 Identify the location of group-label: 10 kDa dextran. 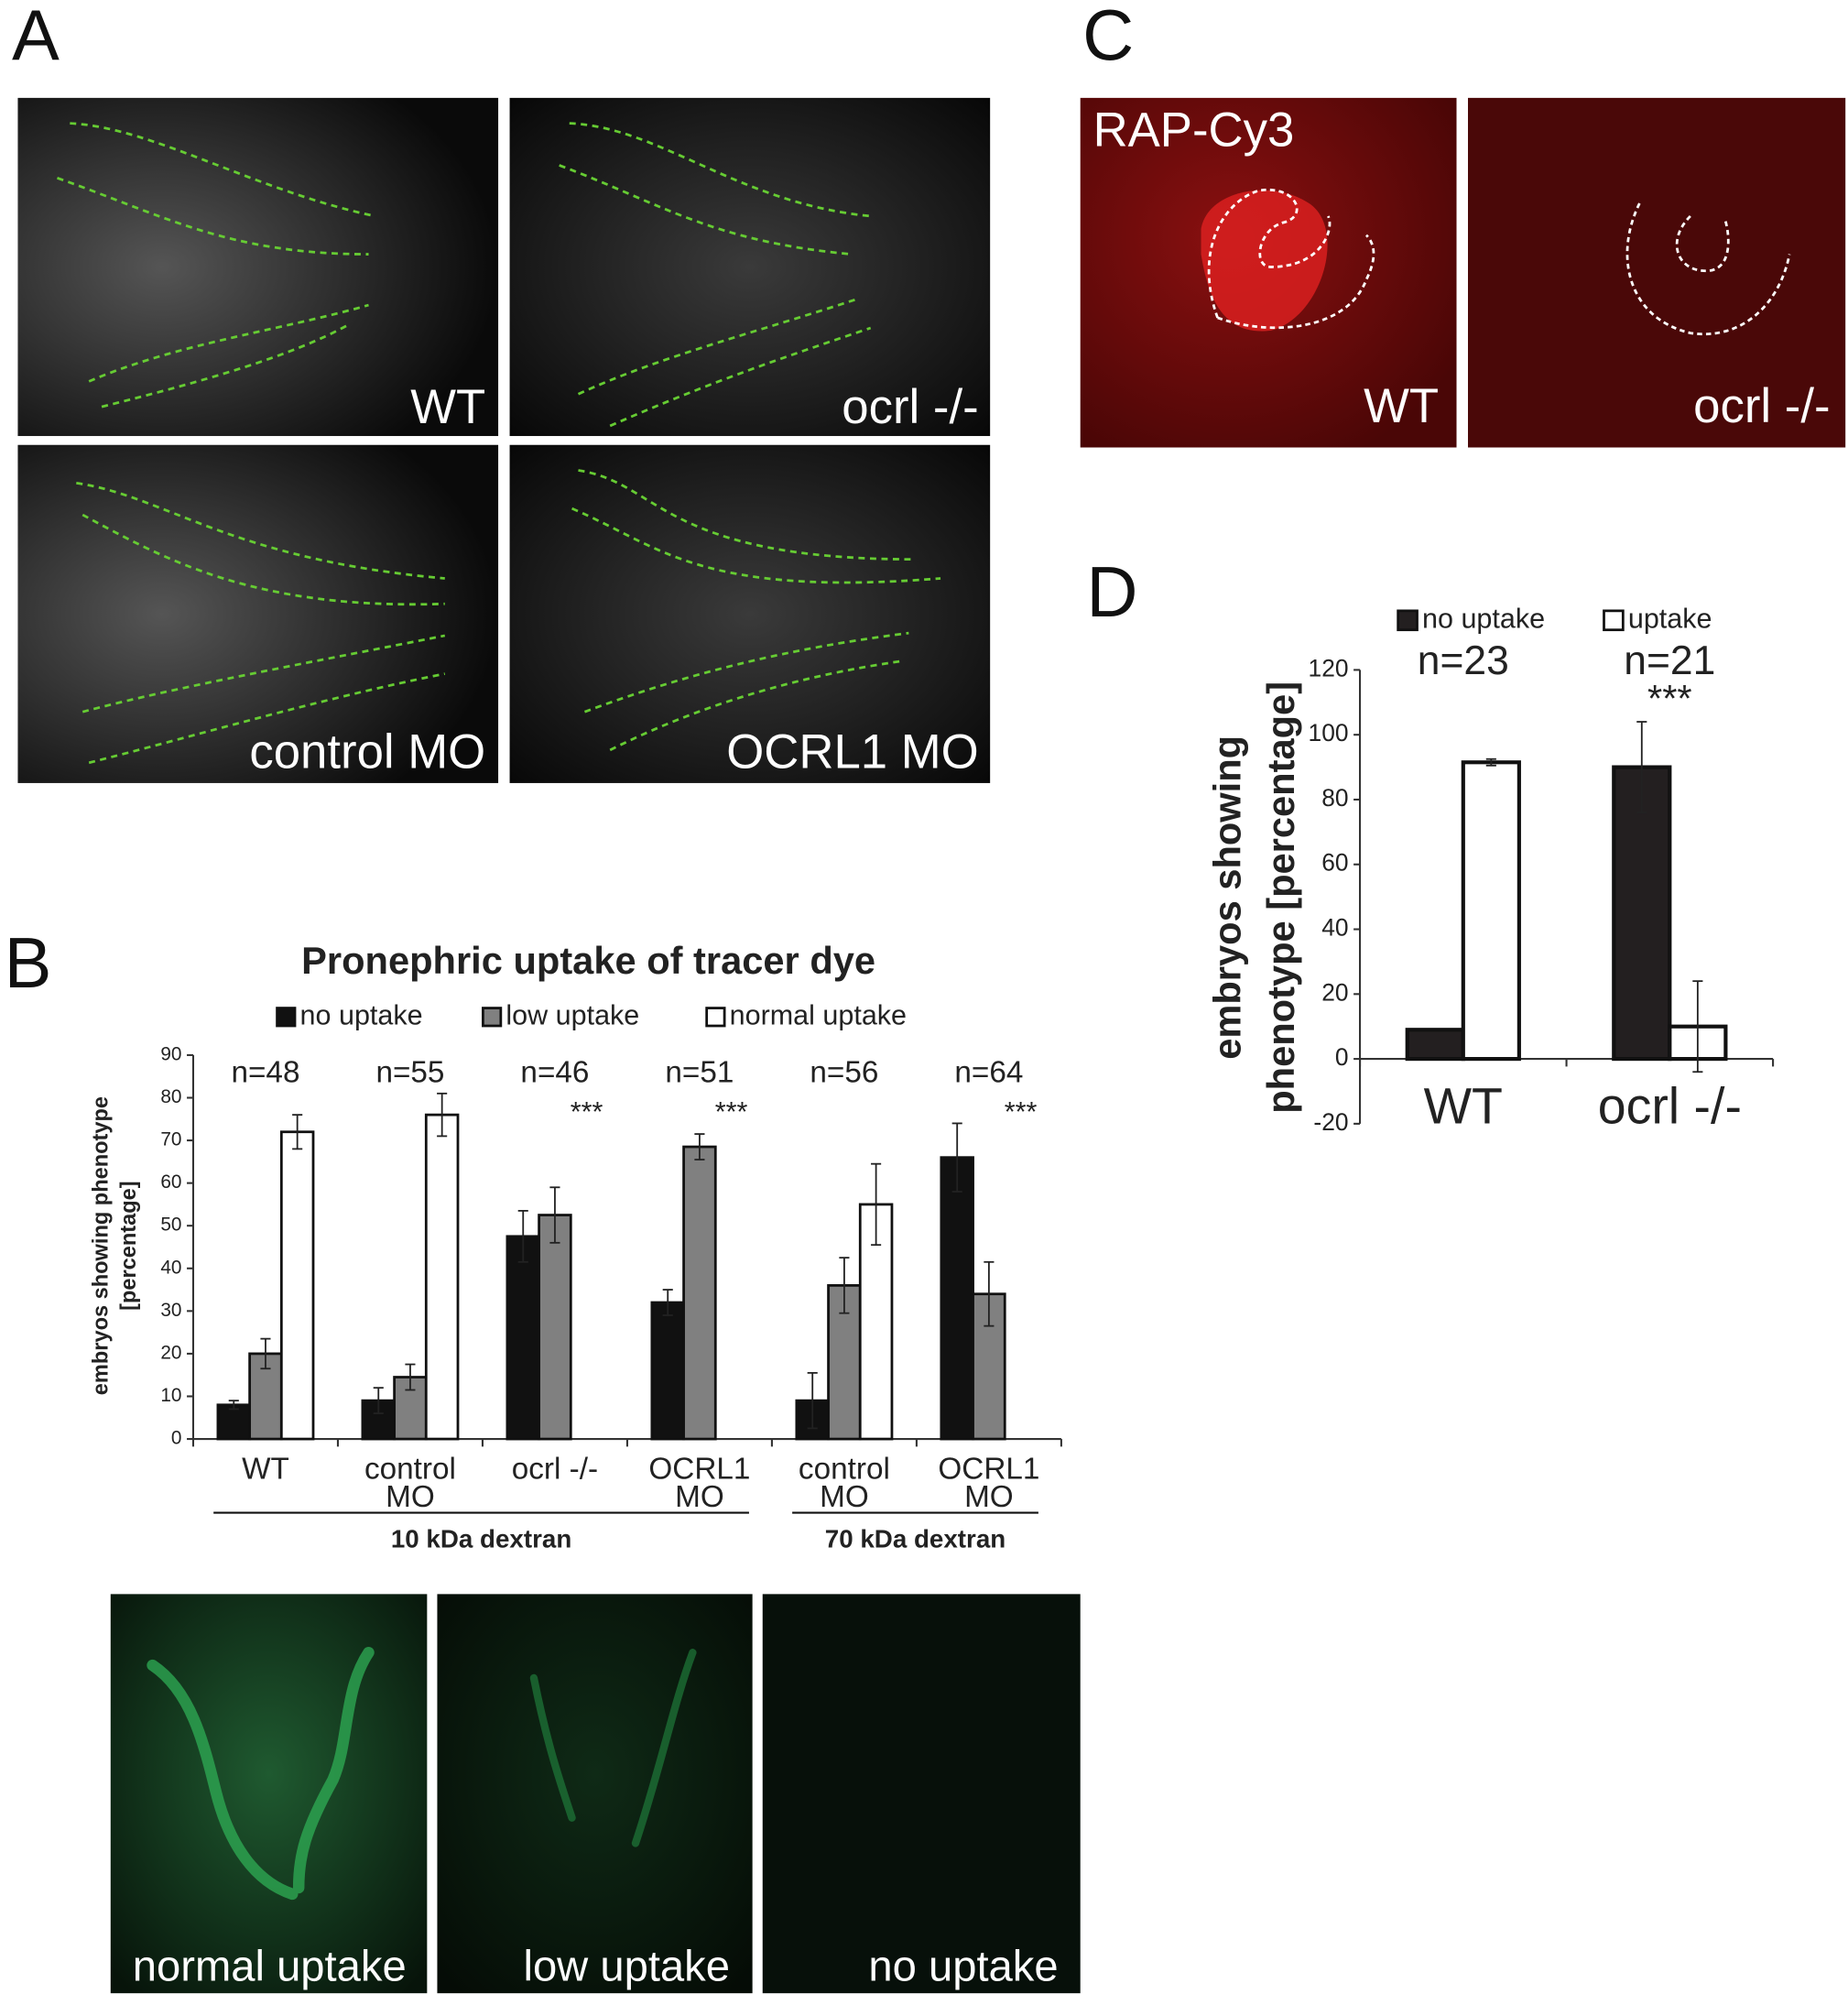
(481, 1538).